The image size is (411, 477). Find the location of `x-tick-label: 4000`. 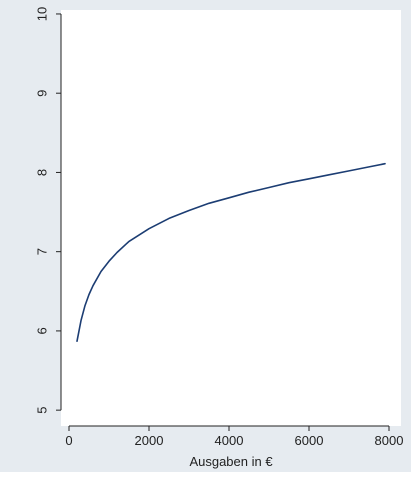

x-tick-label: 4000 is located at coordinates (229, 440).